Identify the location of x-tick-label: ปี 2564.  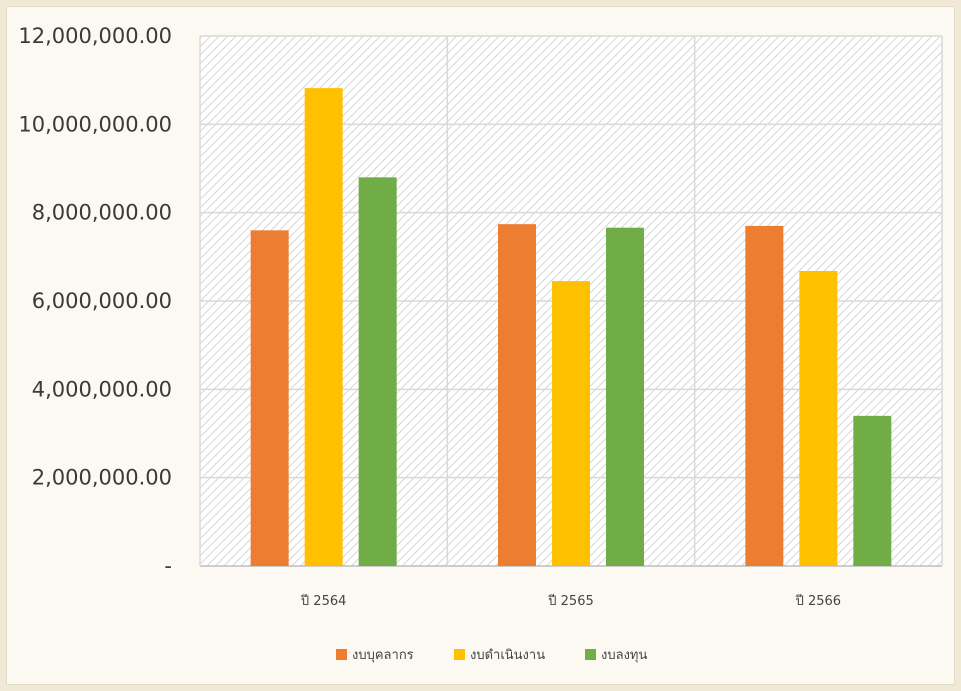
(323, 601).